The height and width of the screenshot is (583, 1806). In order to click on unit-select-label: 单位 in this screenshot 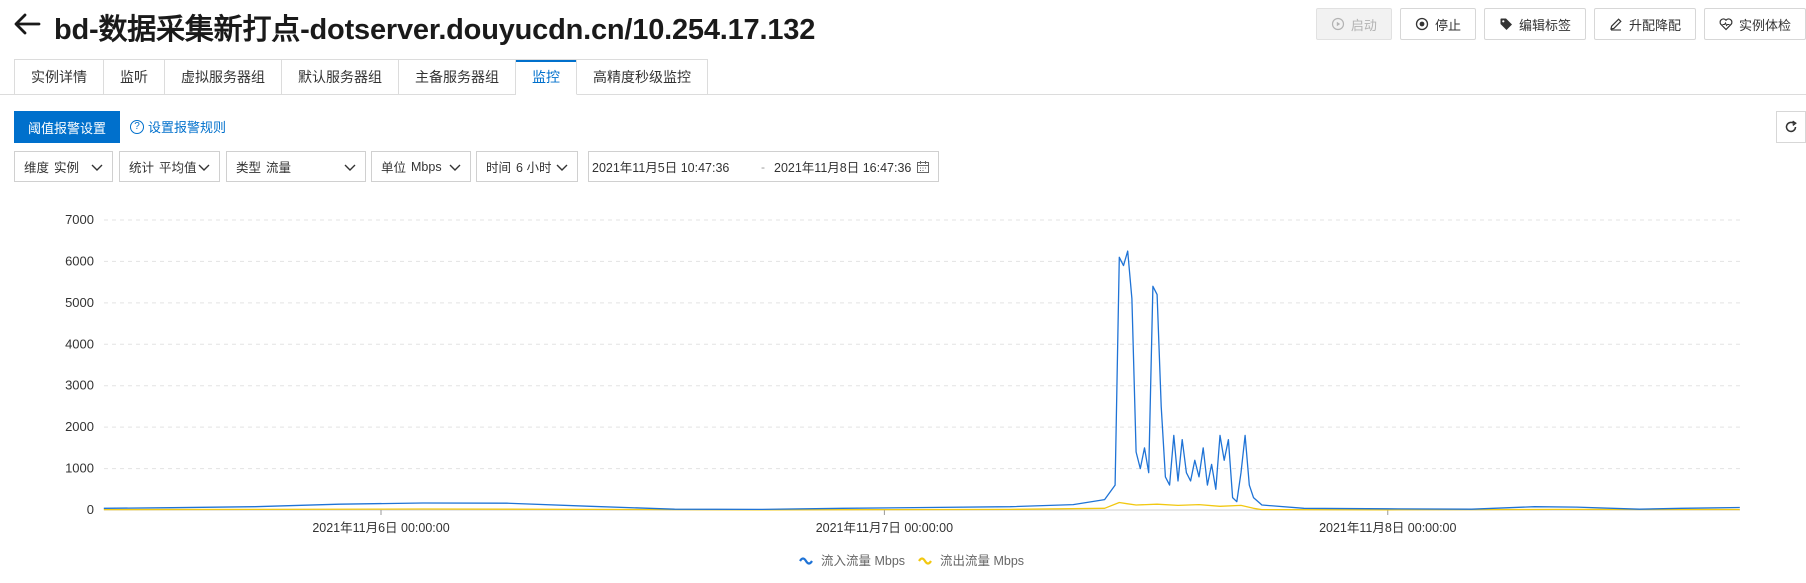, I will do `click(394, 168)`.